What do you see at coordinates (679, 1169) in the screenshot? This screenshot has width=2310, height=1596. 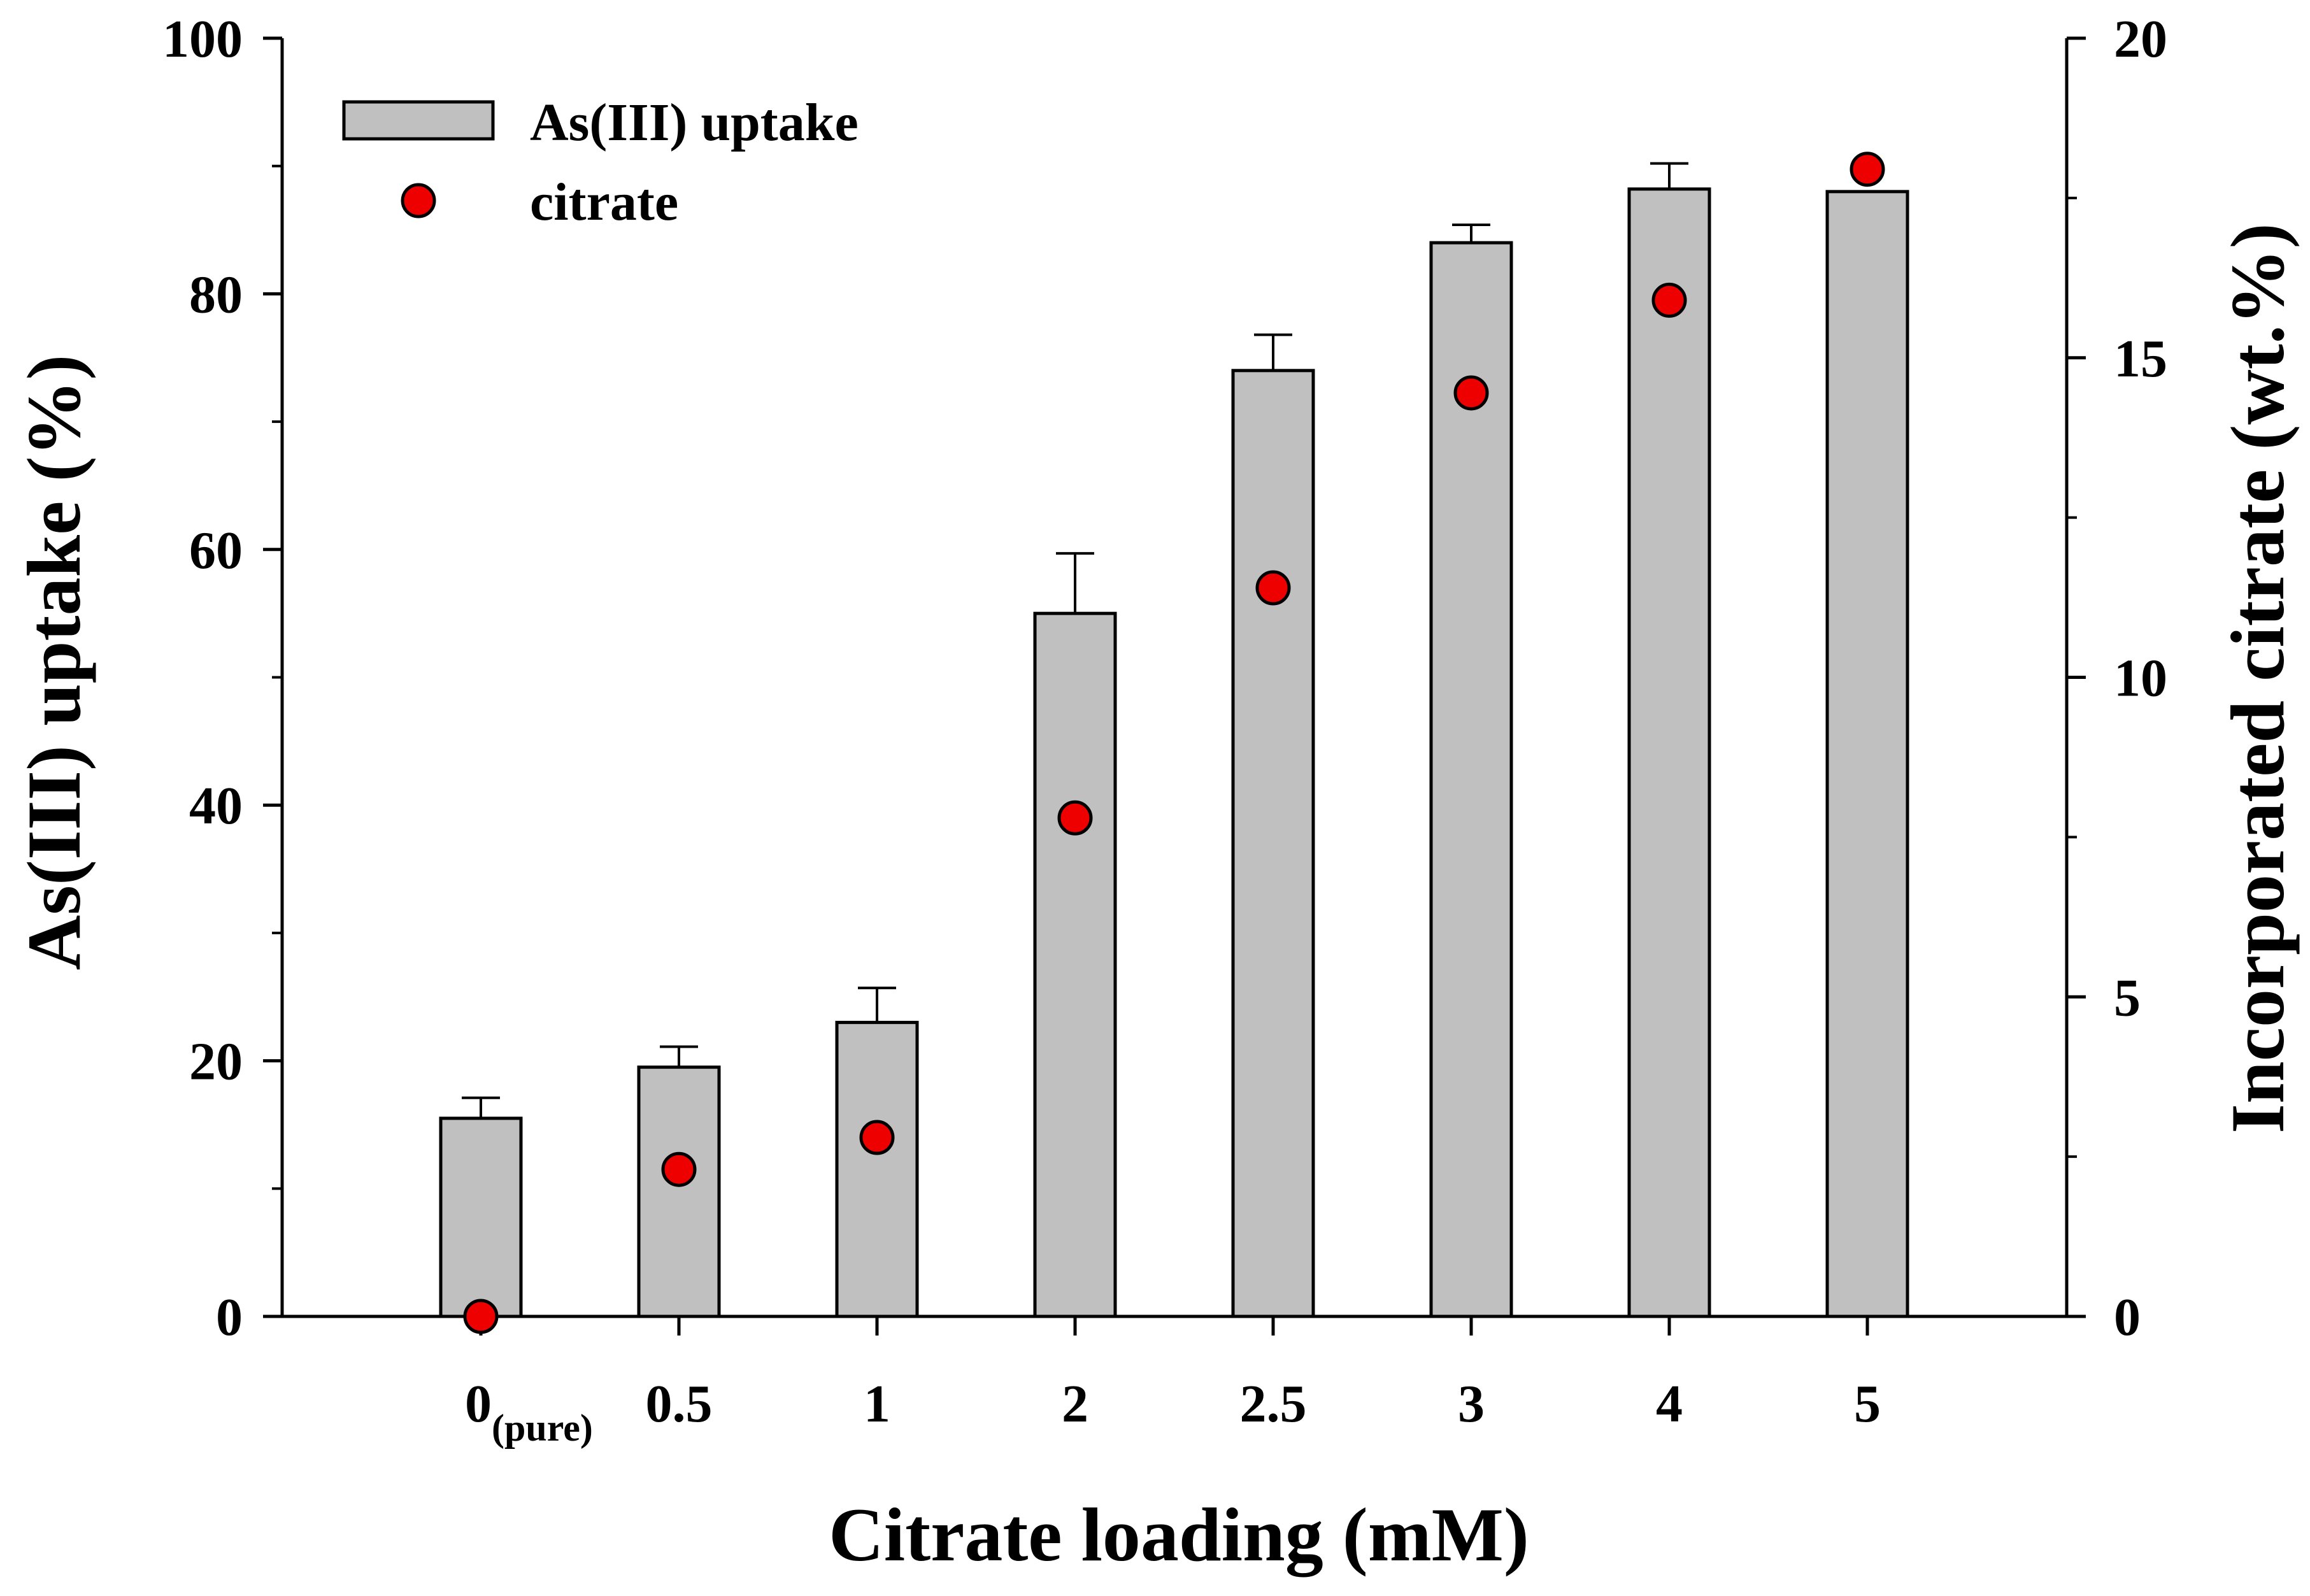 I see `citrate-point-0.5` at bounding box center [679, 1169].